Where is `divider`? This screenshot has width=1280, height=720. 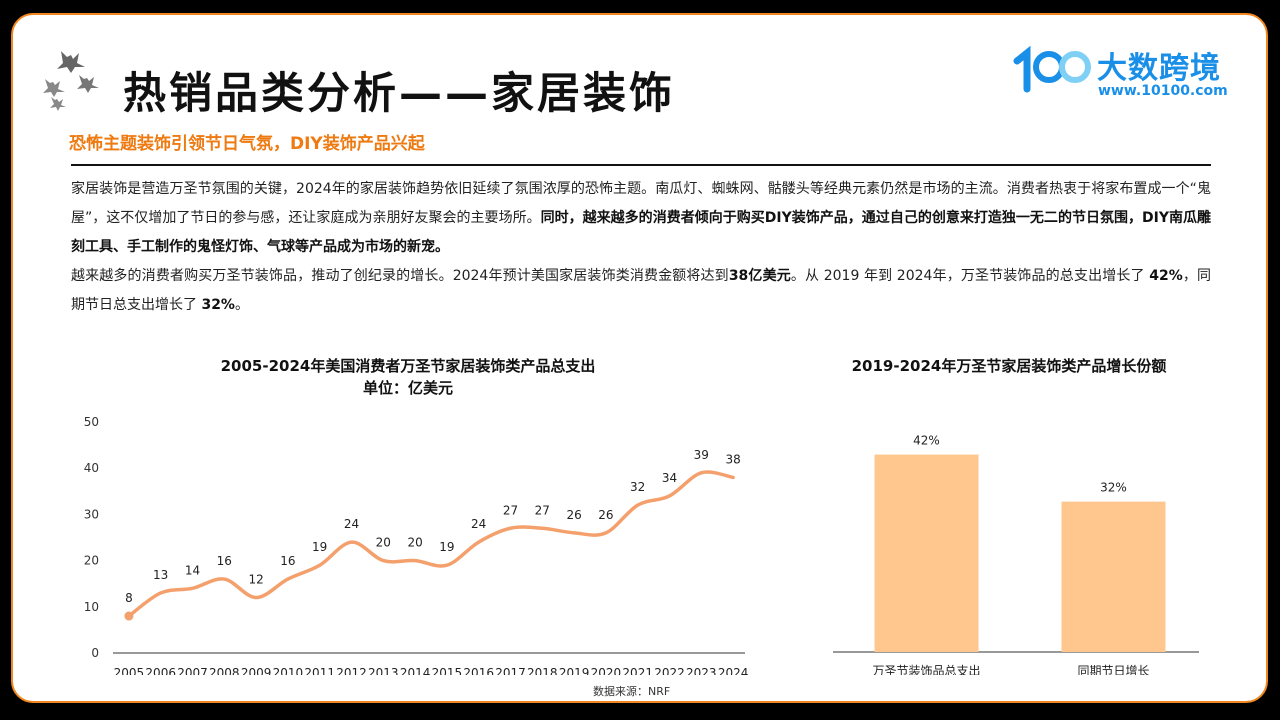 divider is located at coordinates (641, 165).